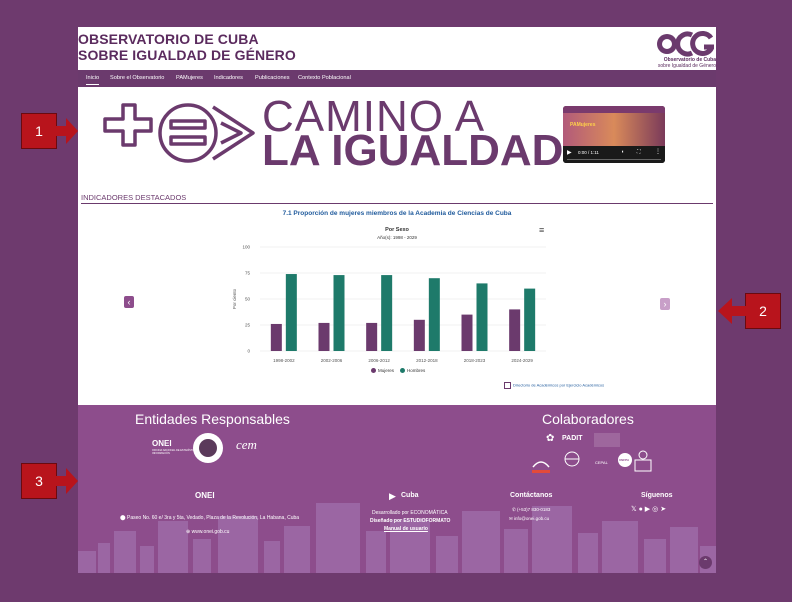 The image size is (792, 602). I want to click on cuba-flag-icon: ▶, so click(392, 496).